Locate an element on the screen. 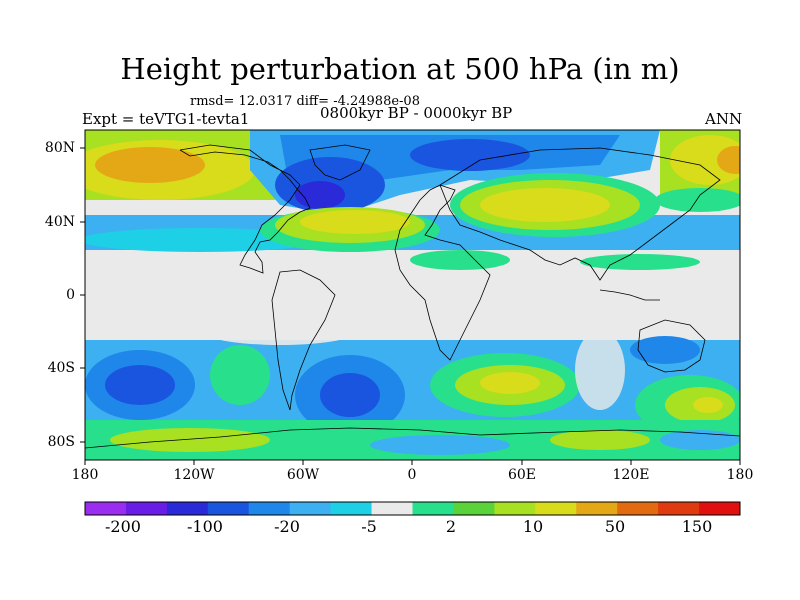 The height and width of the screenshot is (600, 800). lon-label-60w: 60W is located at coordinates (303, 475).